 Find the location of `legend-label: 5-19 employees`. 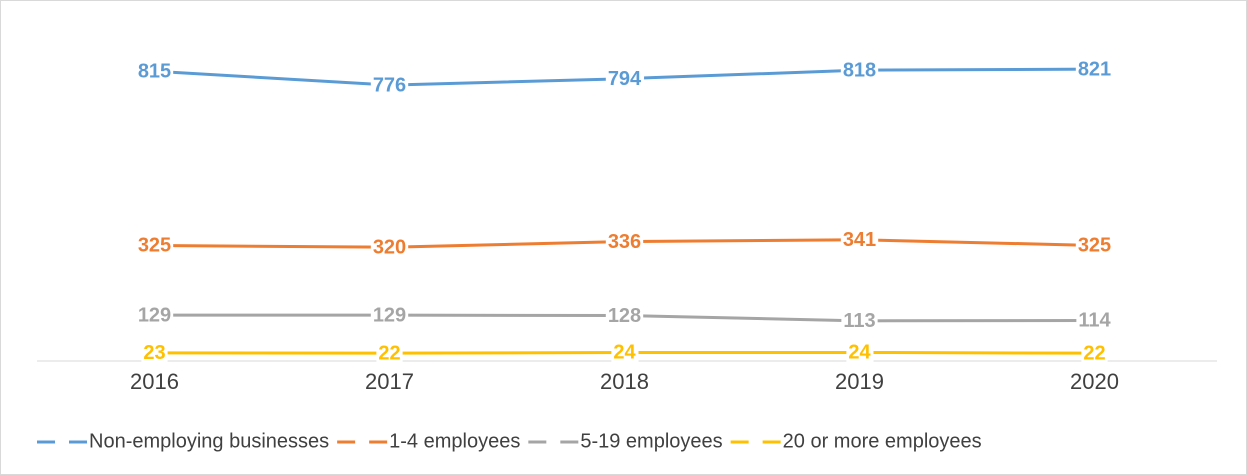

legend-label: 5-19 employees is located at coordinates (651, 441).